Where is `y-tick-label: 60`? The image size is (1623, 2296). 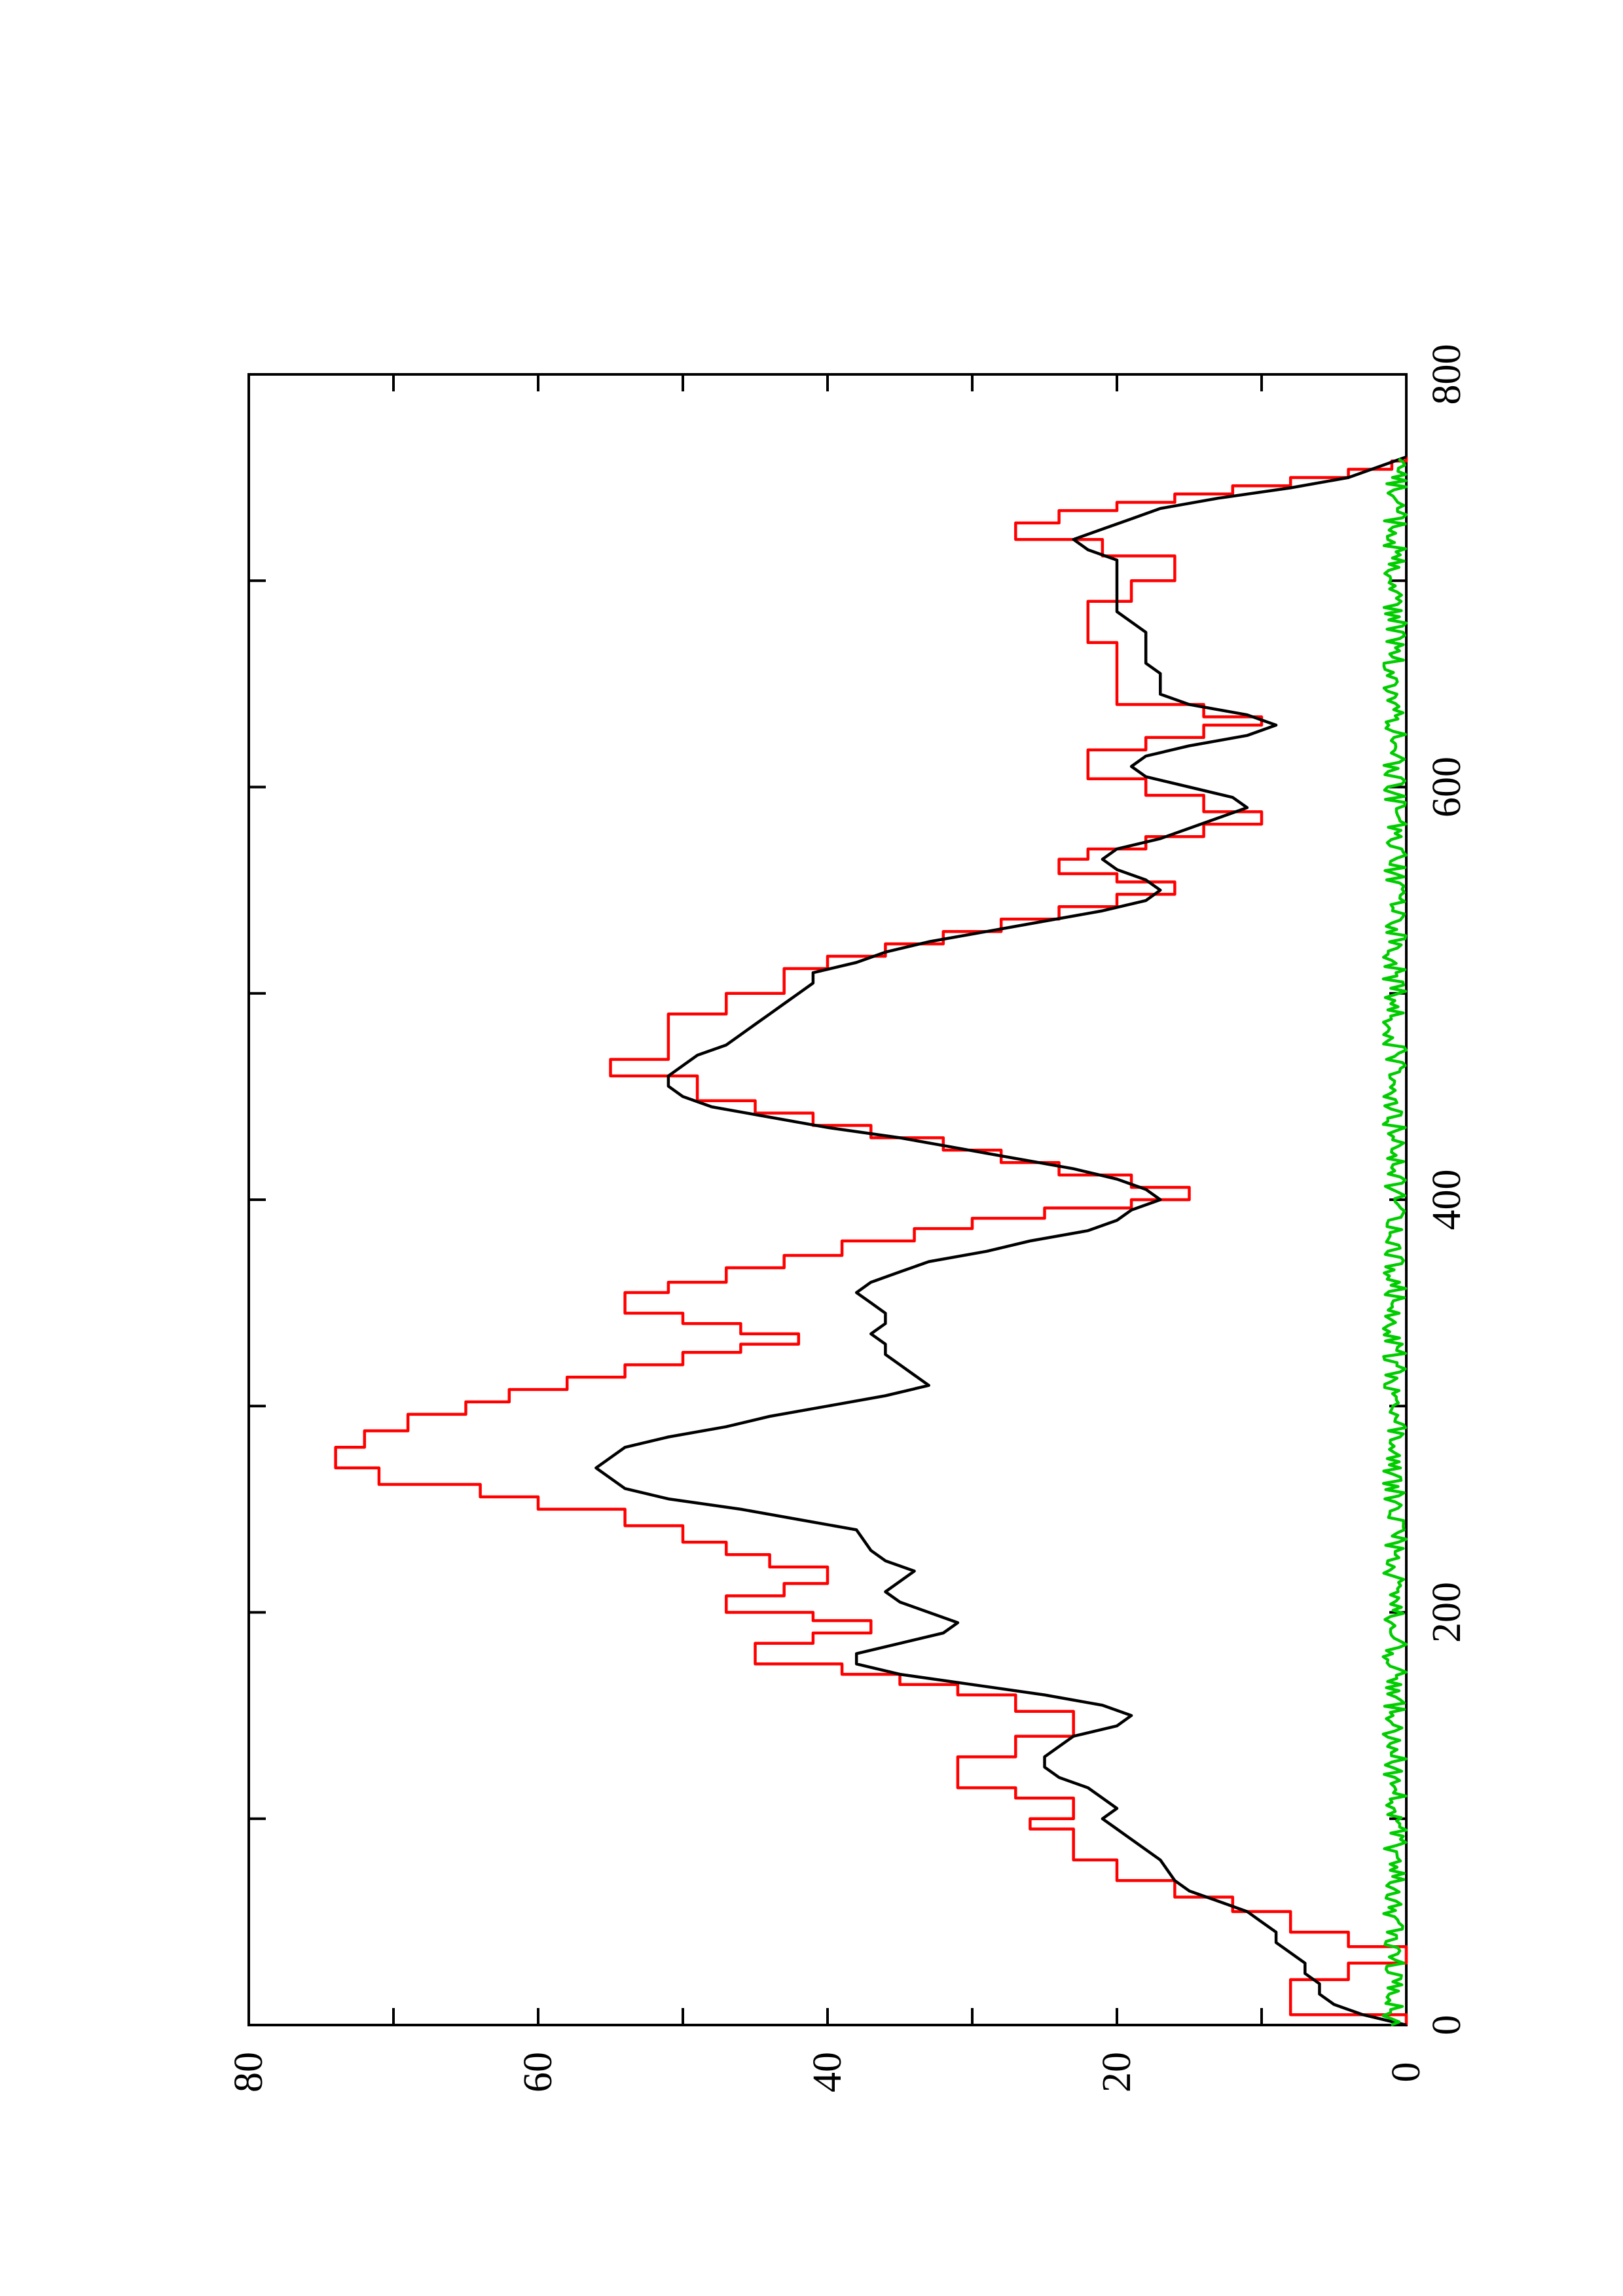 y-tick-label: 60 is located at coordinates (538, 2072).